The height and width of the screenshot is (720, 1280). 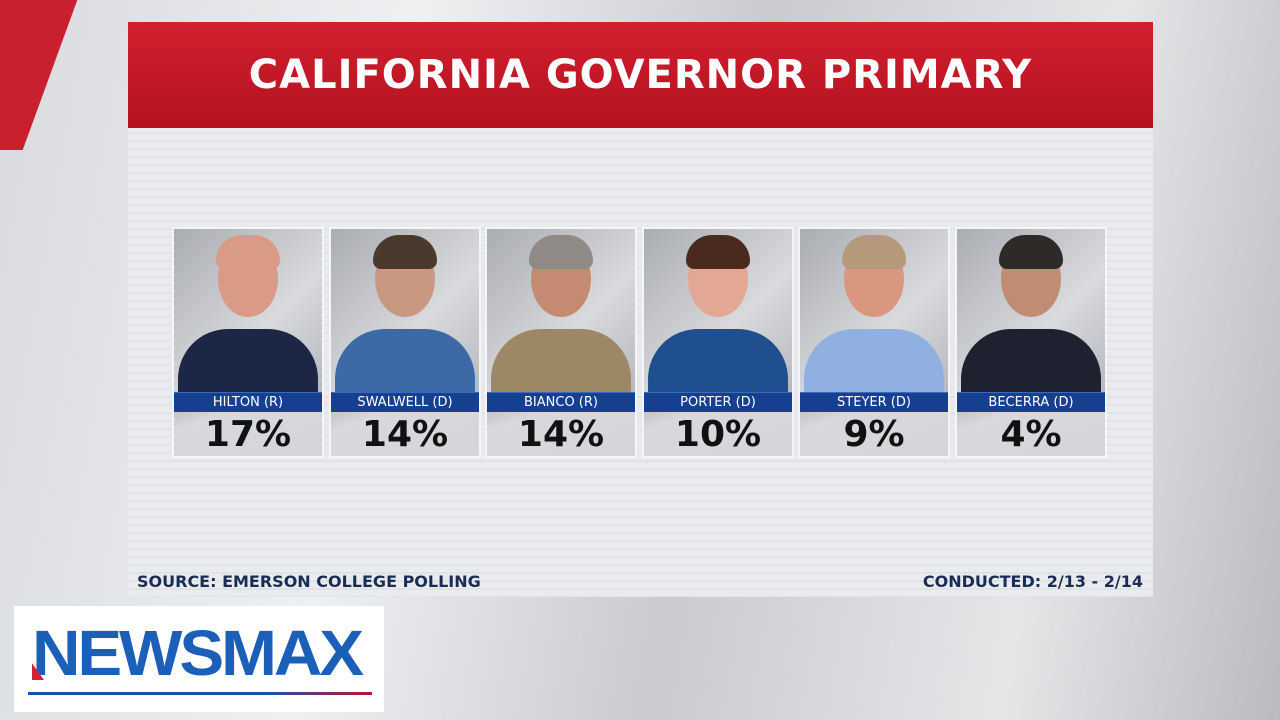 I want to click on candidate-card: HILTON (R) 17%, so click(x=248, y=342).